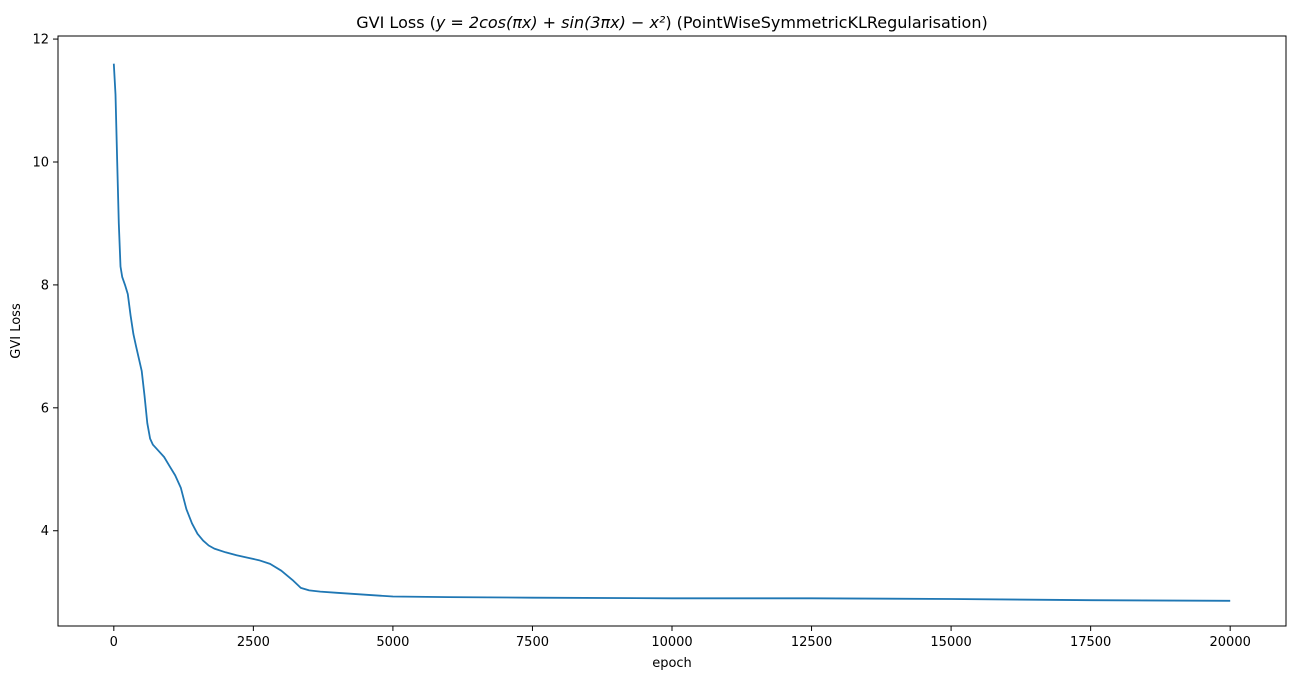  I want to click on x-tick-label: 15000, so click(950, 642).